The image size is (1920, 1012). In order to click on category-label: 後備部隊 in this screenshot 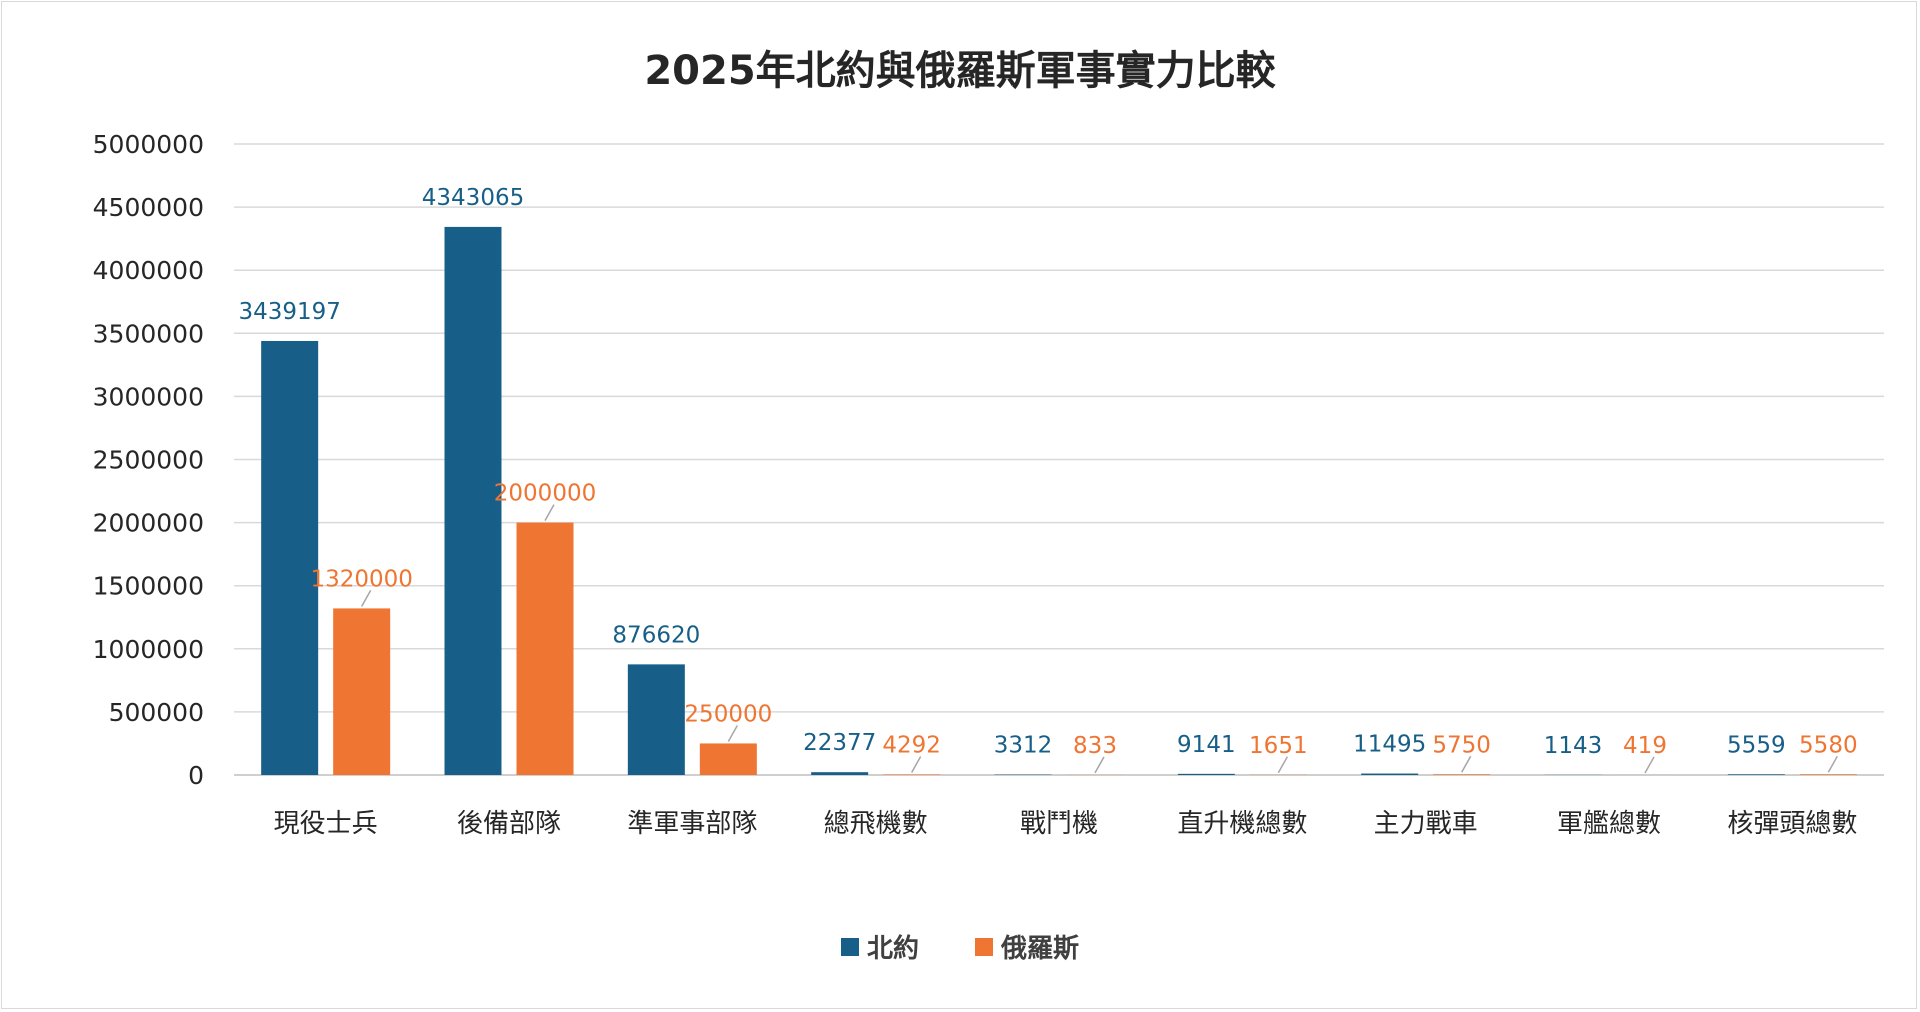, I will do `click(509, 824)`.